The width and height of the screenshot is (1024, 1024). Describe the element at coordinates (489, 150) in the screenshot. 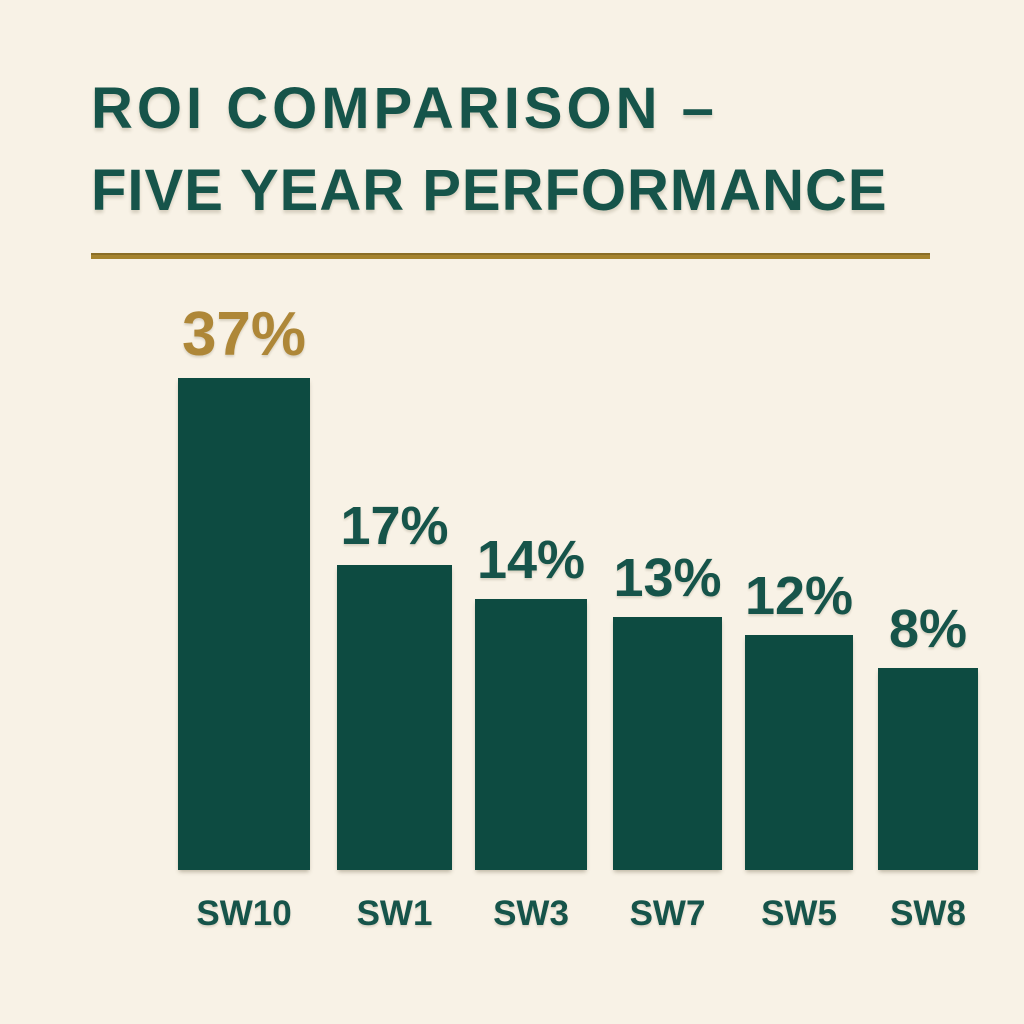

I see `chart-title: ROI COMPARISON – FIVE YEAR PERFORMANCE` at that location.